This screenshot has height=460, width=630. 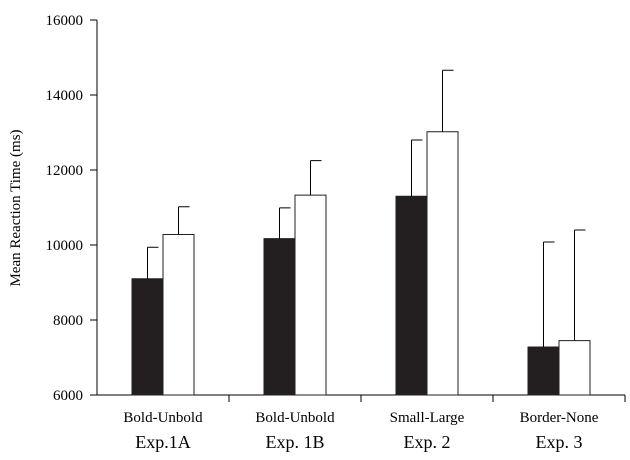 I want to click on condition-label: Border-None, so click(x=559, y=418).